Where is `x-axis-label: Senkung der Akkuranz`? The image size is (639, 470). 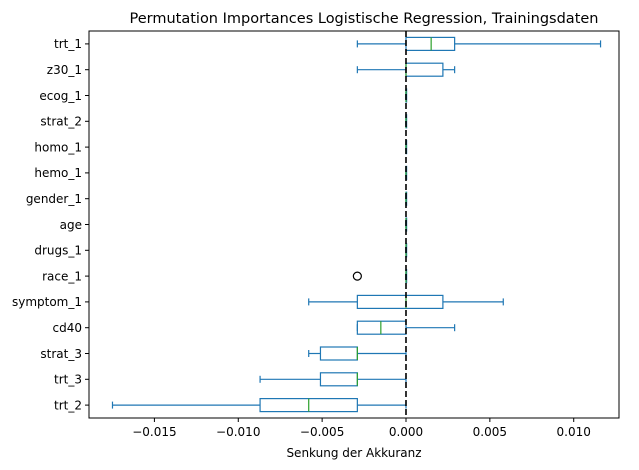 x-axis-label: Senkung der Akkuranz is located at coordinates (353, 453).